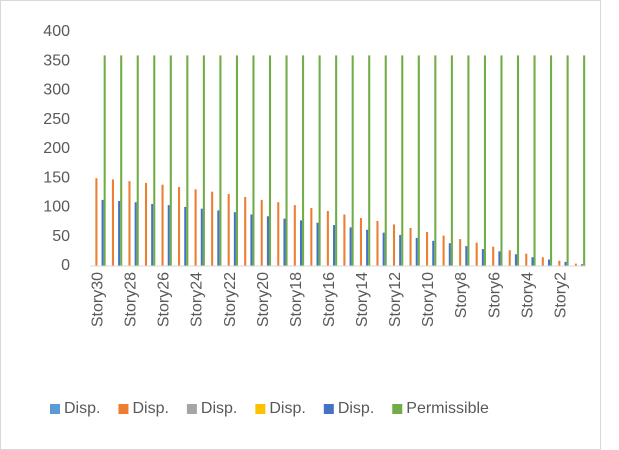  Describe the element at coordinates (56, 148) in the screenshot. I see `y-tick-label: 200` at that location.